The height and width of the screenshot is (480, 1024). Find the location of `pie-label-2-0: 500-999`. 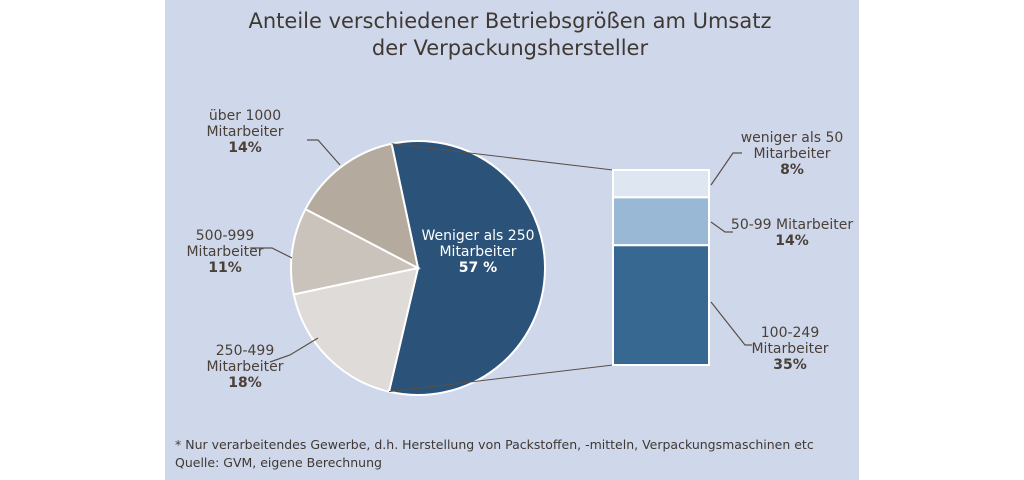

pie-label-2-0: 500-999 is located at coordinates (225, 236).